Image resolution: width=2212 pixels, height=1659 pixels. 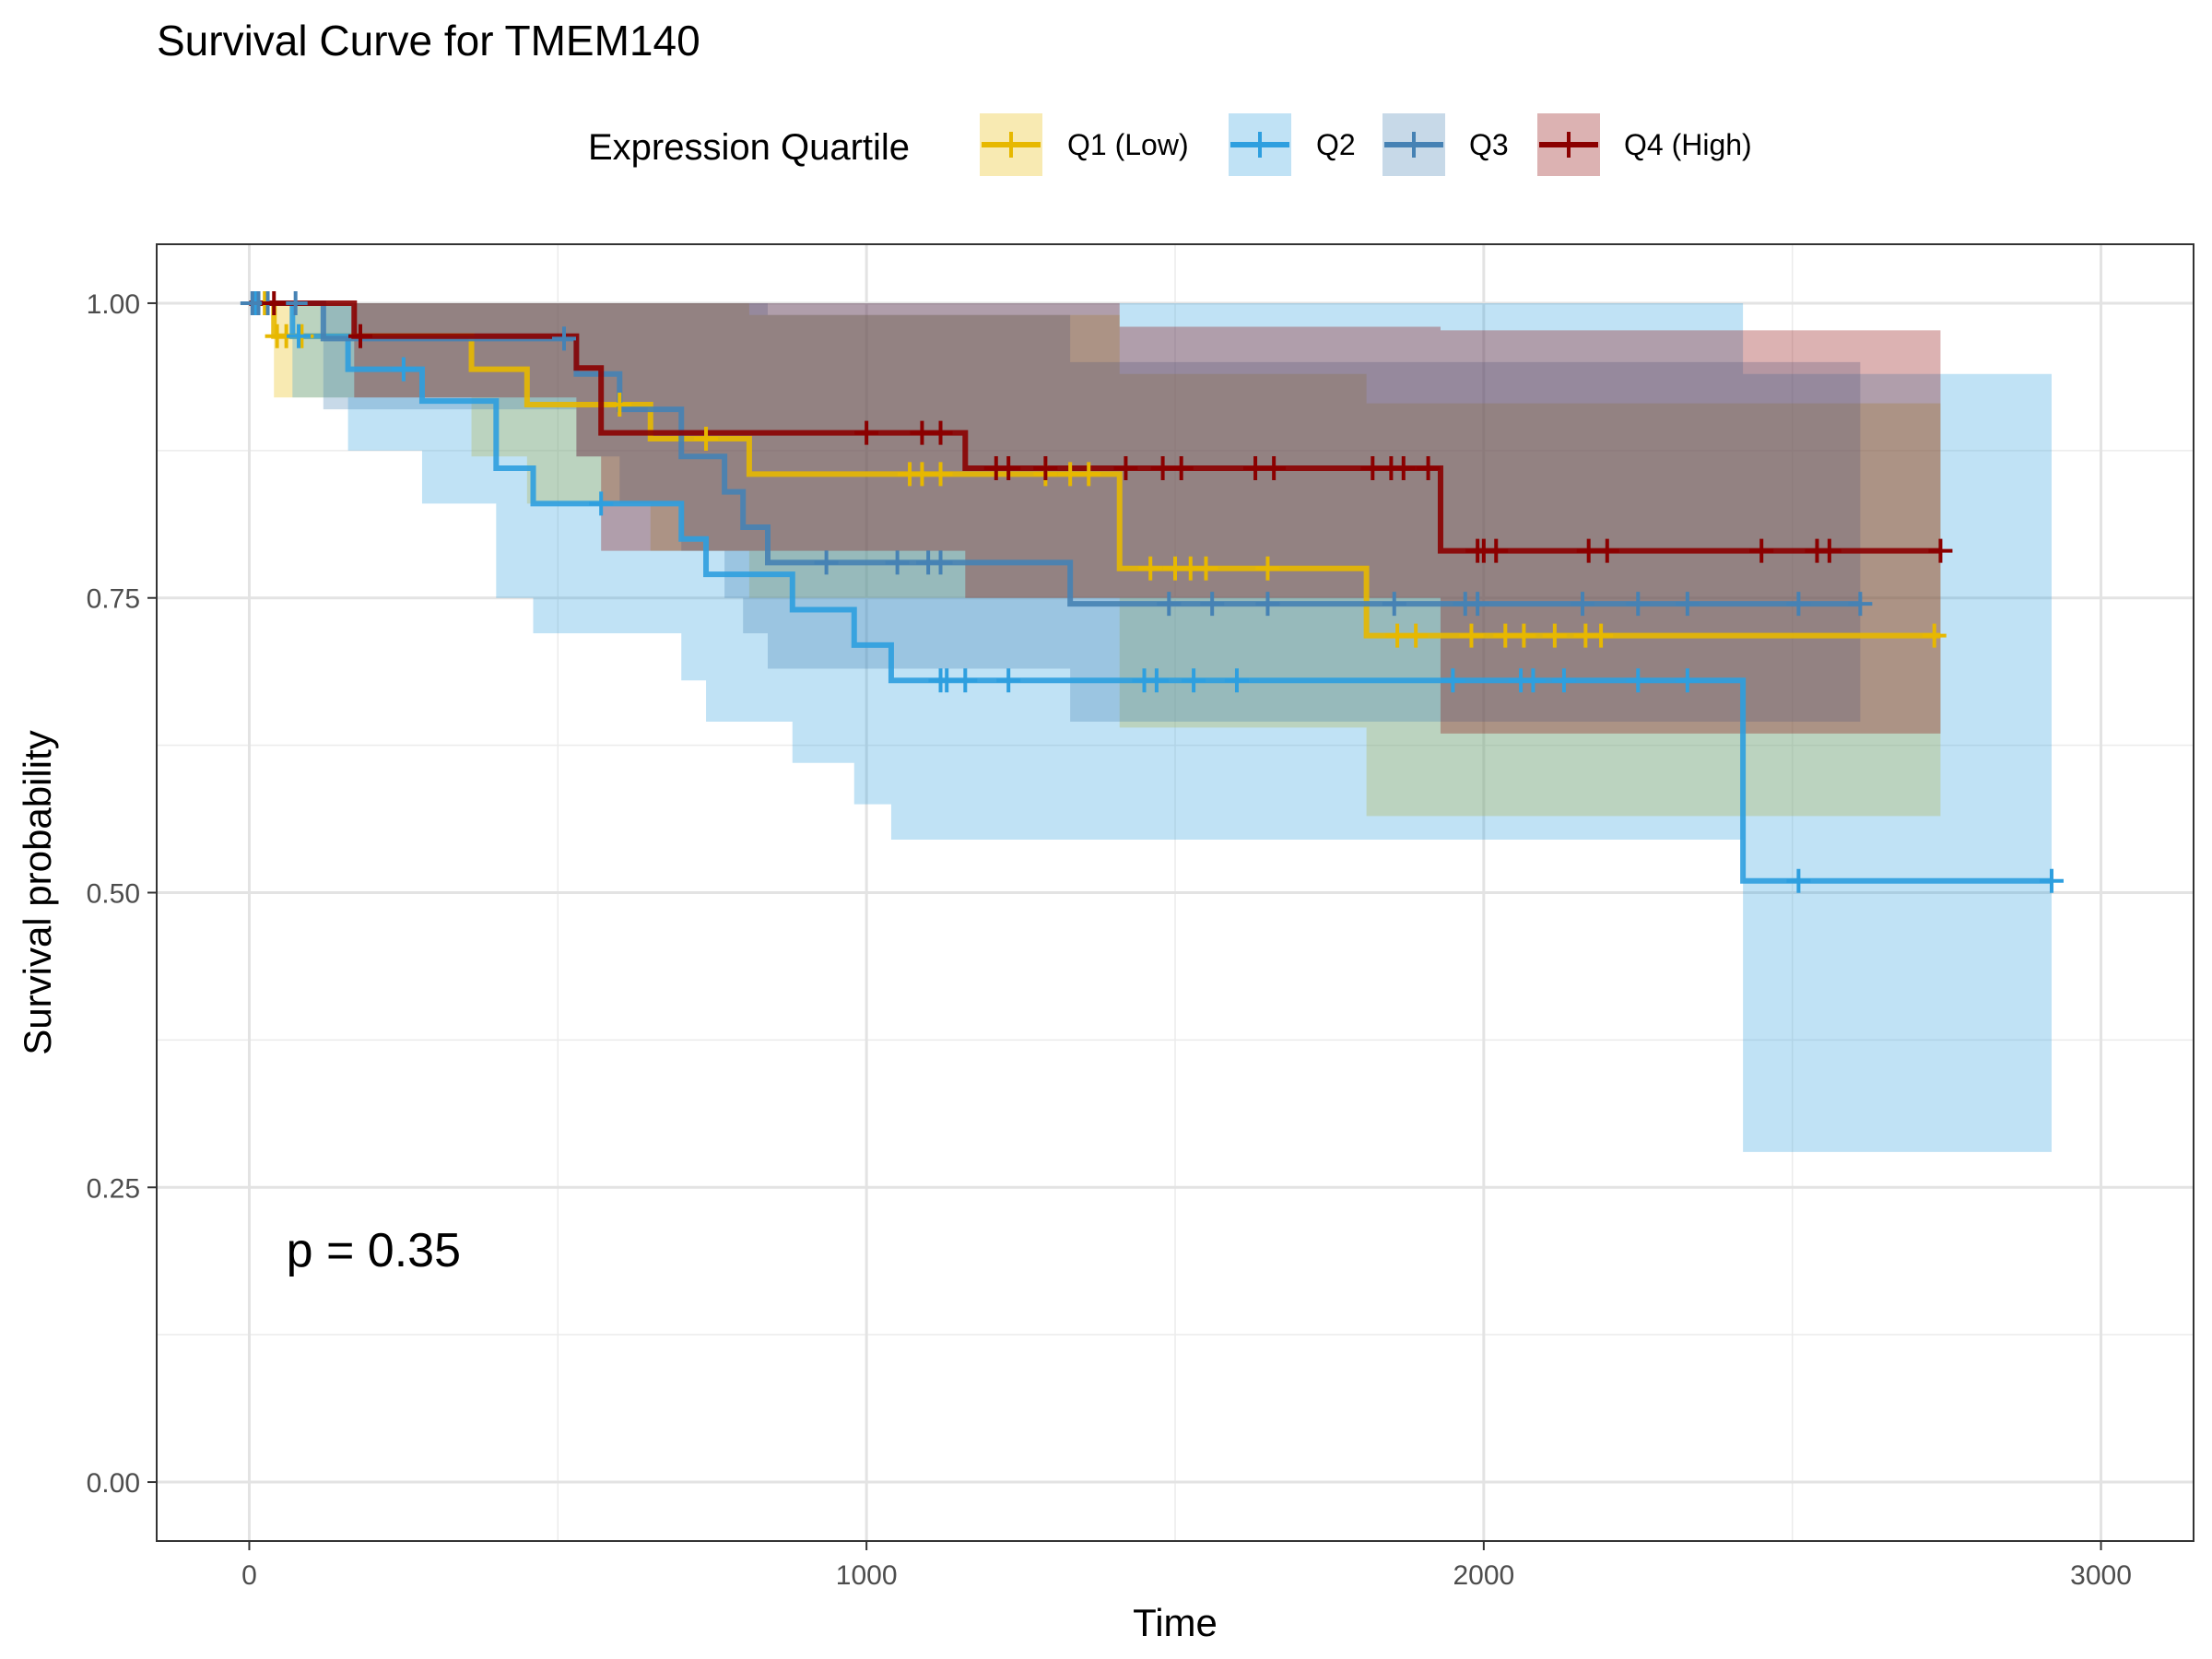 I want to click on legend-item-q4-high: Q4 (High), so click(x=1644, y=144).